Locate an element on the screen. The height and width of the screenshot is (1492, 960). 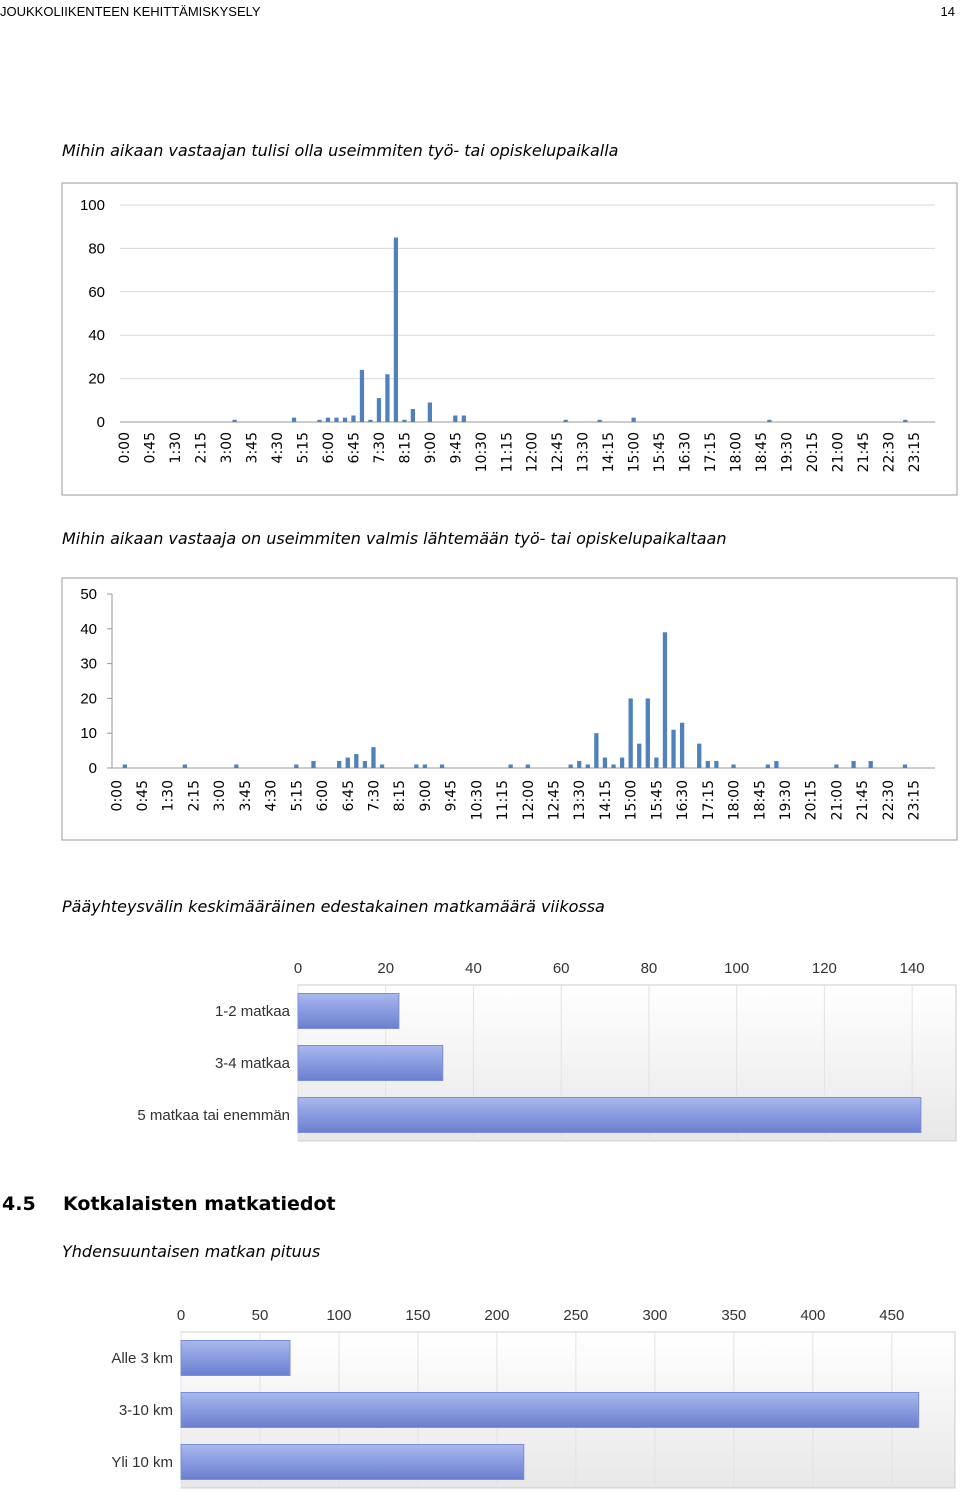
y-tick-label: 10 is located at coordinates (88, 733).